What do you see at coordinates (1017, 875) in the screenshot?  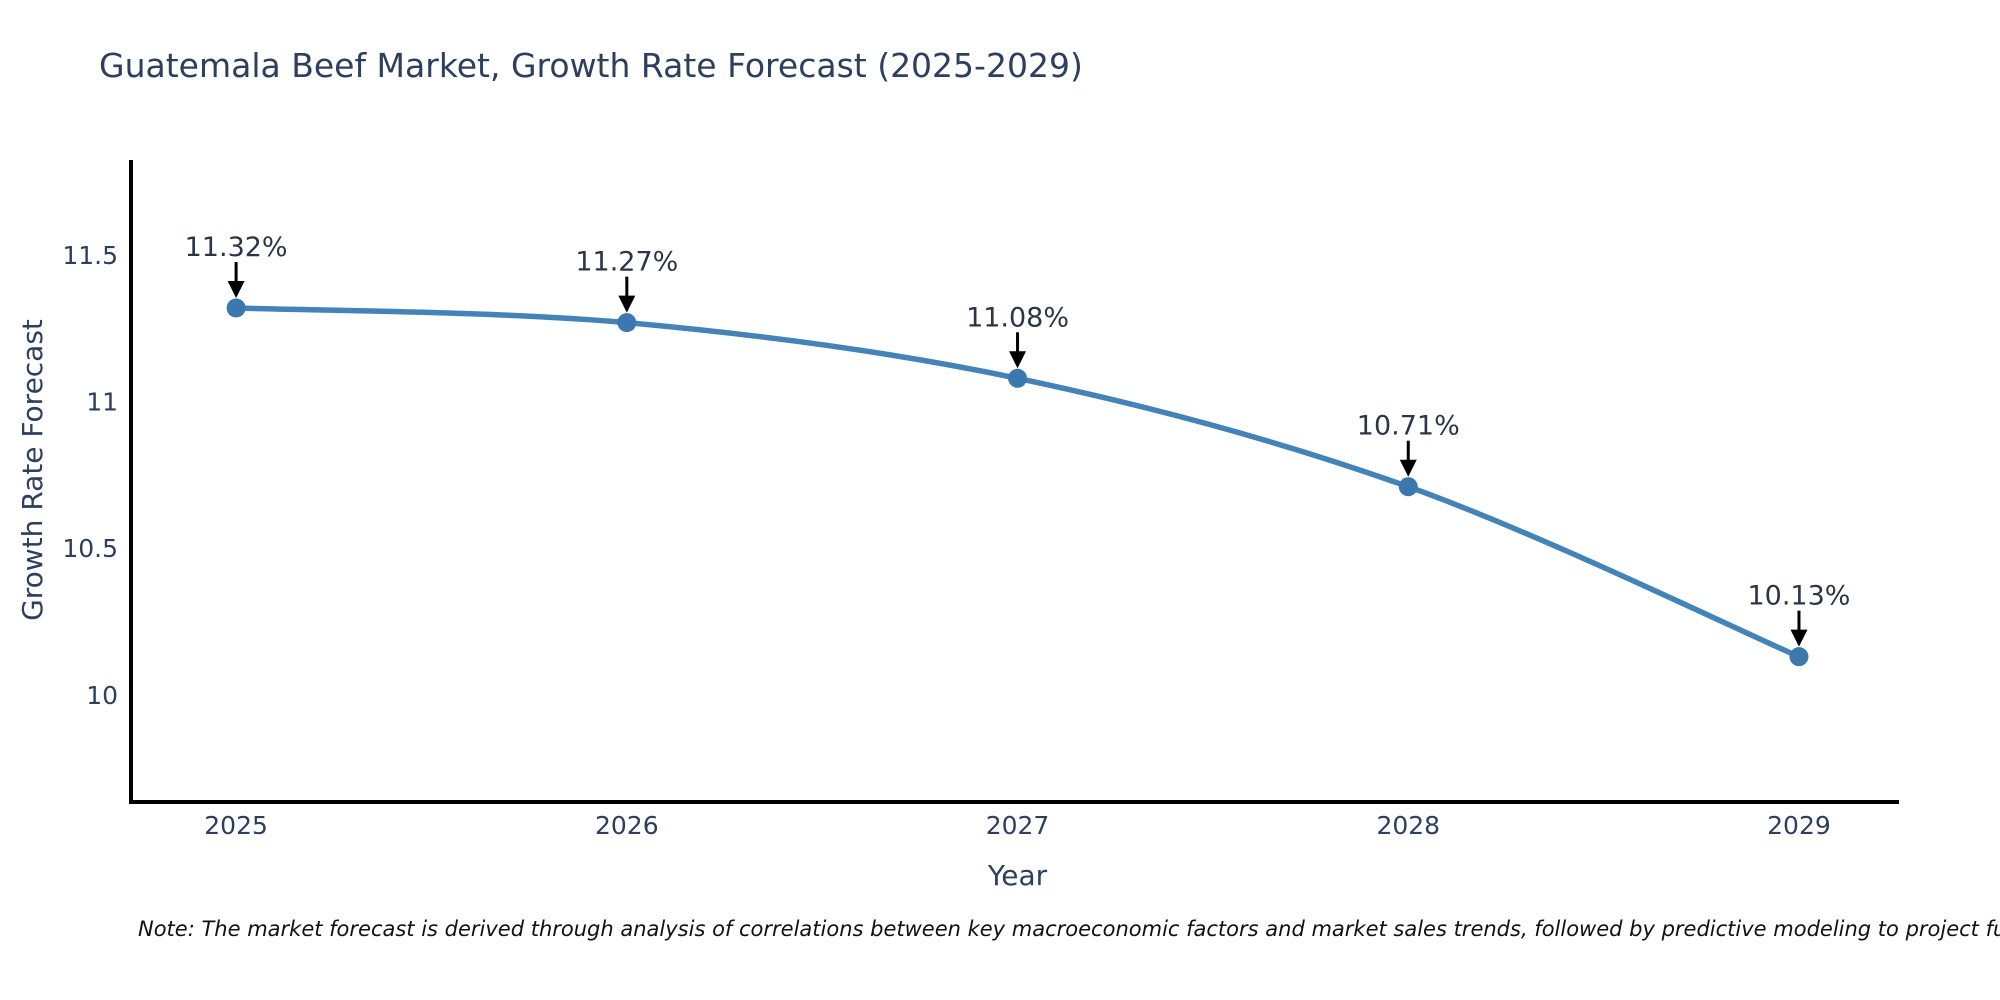 I see `x-axis-title: Year` at bounding box center [1017, 875].